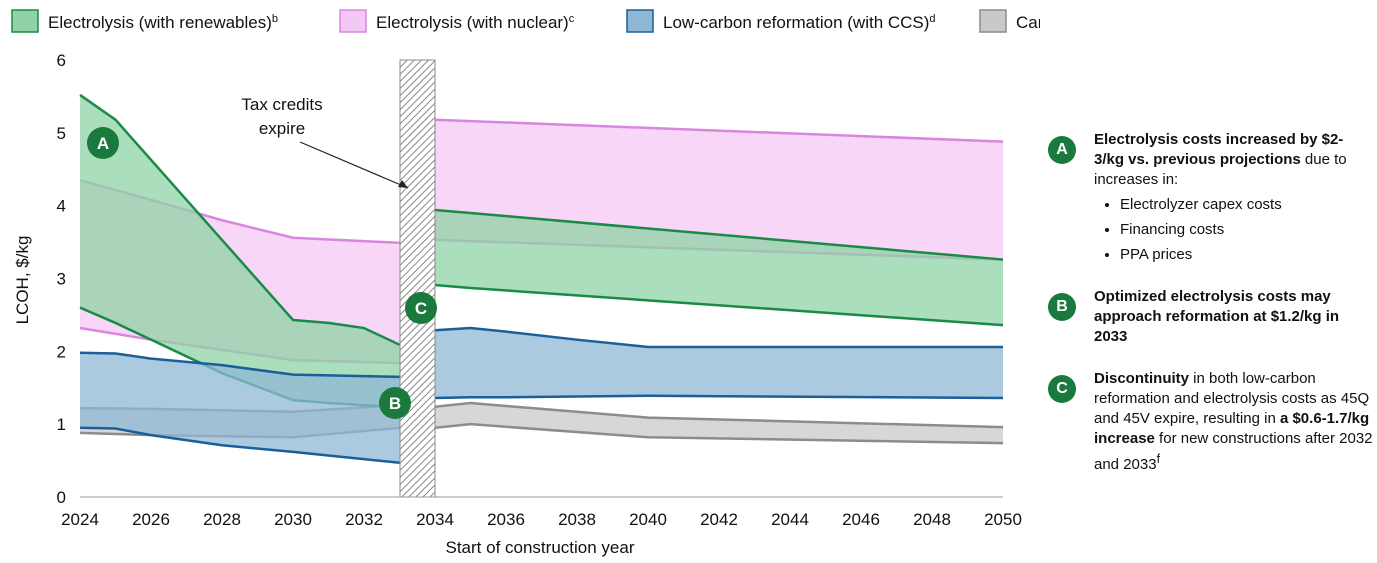  I want to click on legend-name: Electrolysis (with renewables), so click(160, 22).